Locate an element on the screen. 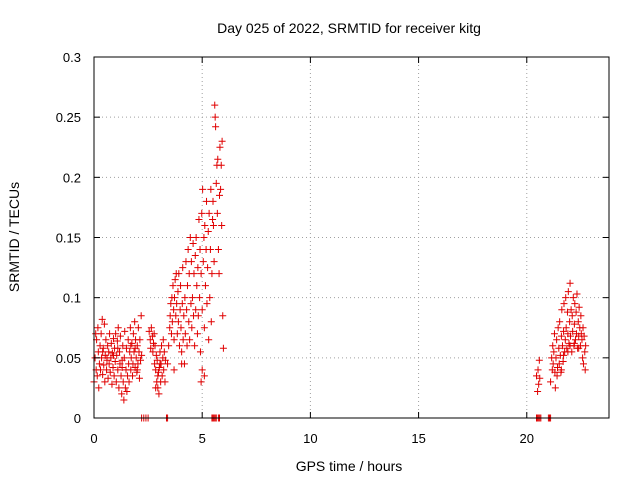  y-tick-labels: 0 0.05 0.1 0.15 0.2 0.25 0.3 is located at coordinates (68, 238).